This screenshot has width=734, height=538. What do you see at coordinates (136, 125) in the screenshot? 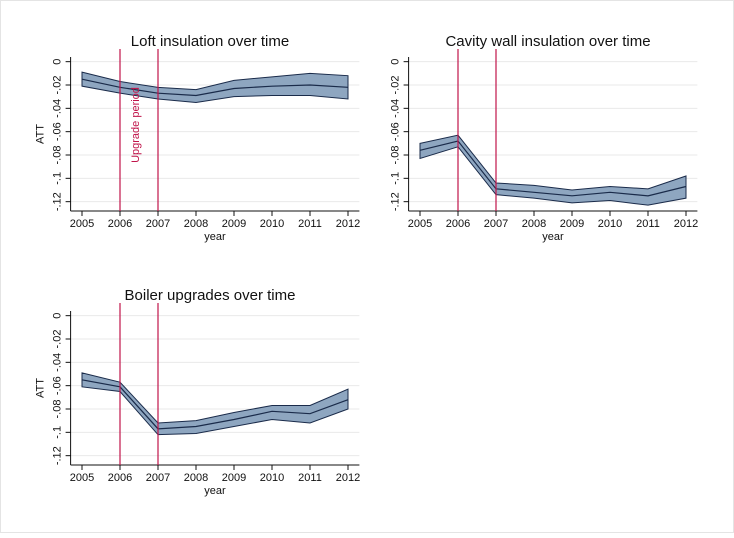
I see `annotation: Upgrade period` at bounding box center [136, 125].